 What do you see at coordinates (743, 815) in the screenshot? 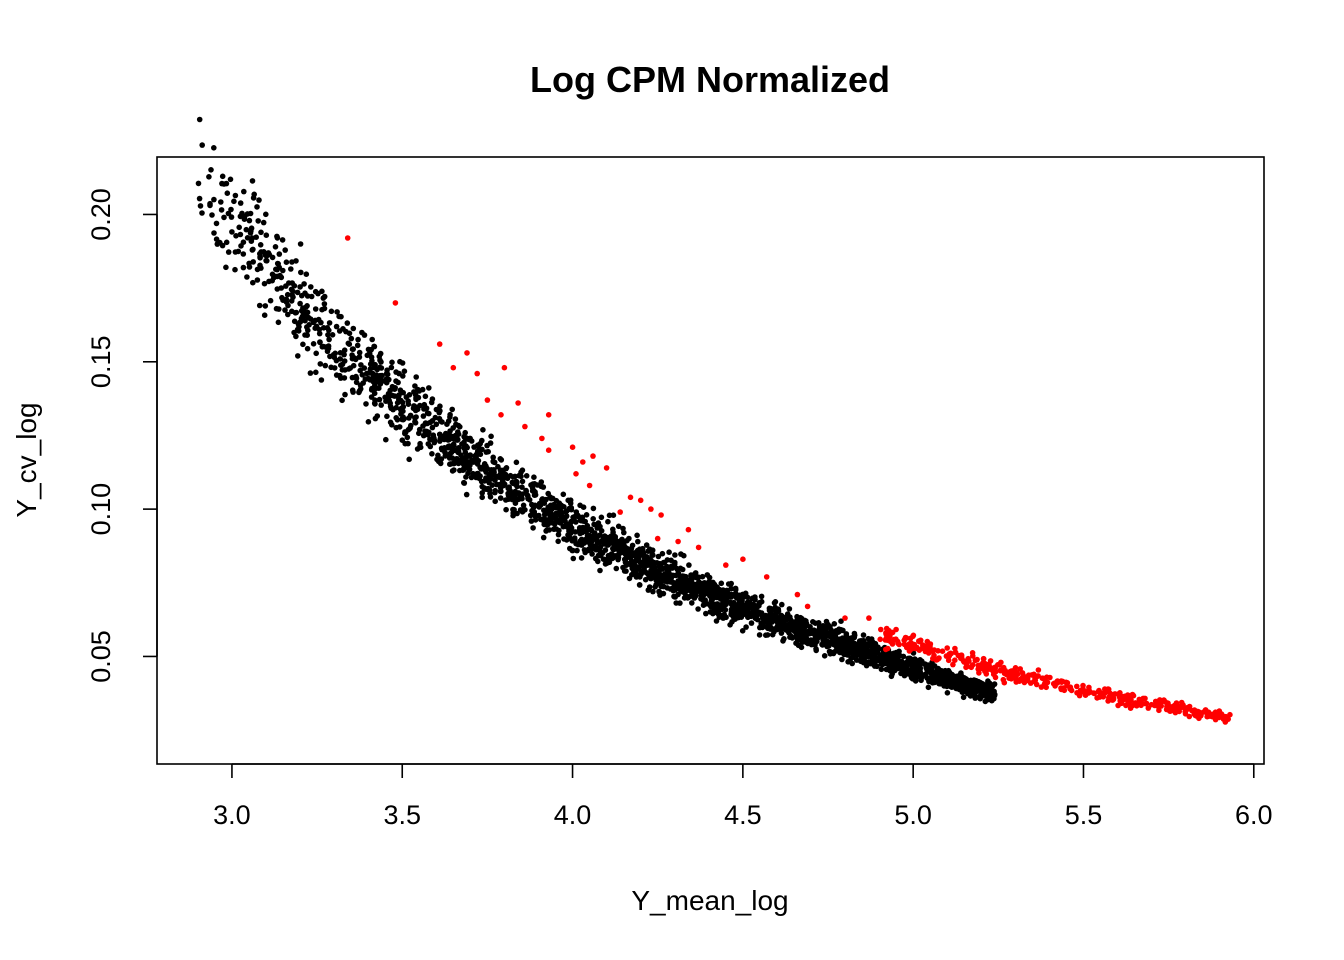
I see `x-tick-label: 4.5` at bounding box center [743, 815].